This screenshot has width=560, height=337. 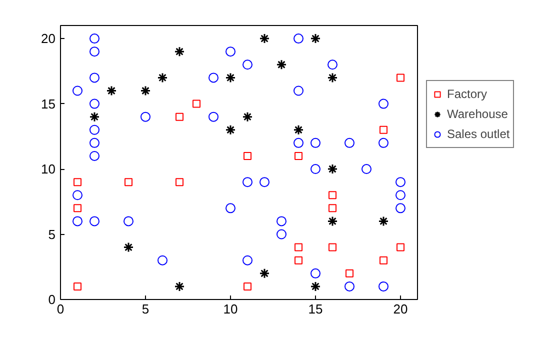 What do you see at coordinates (52, 299) in the screenshot?
I see `y-tick-label: 0` at bounding box center [52, 299].